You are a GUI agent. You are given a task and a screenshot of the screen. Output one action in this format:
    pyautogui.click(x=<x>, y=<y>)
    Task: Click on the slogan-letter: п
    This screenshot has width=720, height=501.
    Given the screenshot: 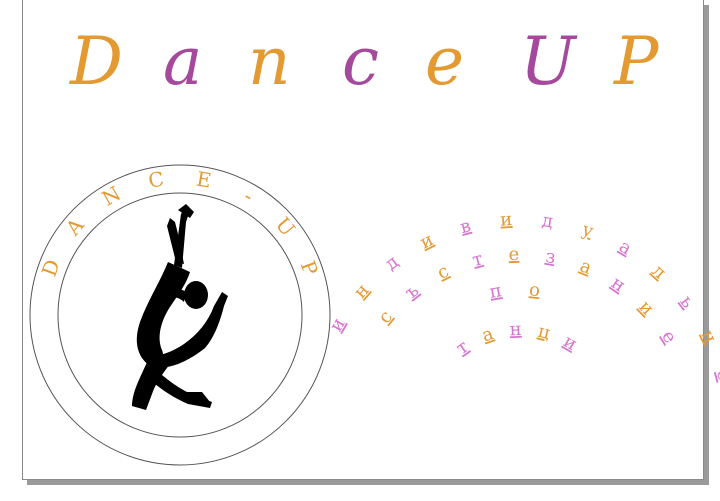 What is the action you would take?
    pyautogui.click(x=495, y=291)
    